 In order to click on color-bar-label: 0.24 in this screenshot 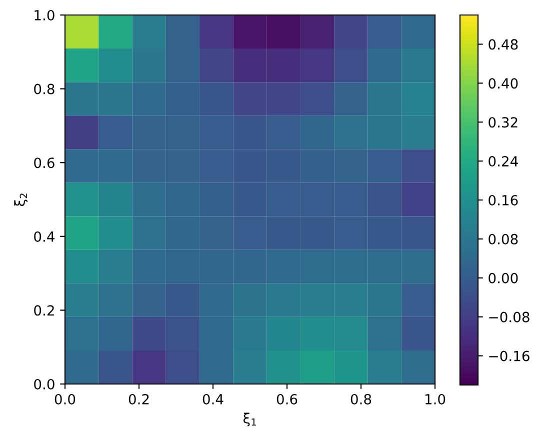, I will do `click(503, 161)`.